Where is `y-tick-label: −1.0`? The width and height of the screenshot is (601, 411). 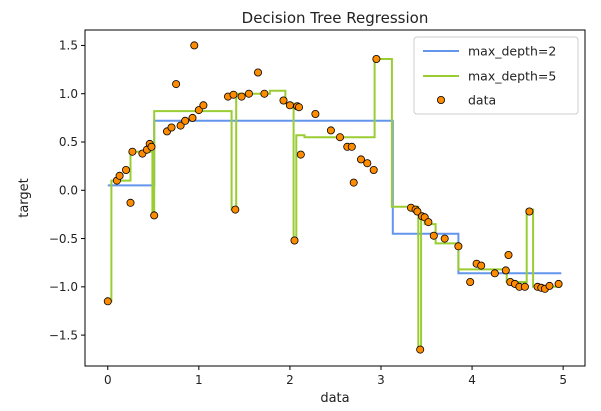 y-tick-label: −1.0 is located at coordinates (63, 287).